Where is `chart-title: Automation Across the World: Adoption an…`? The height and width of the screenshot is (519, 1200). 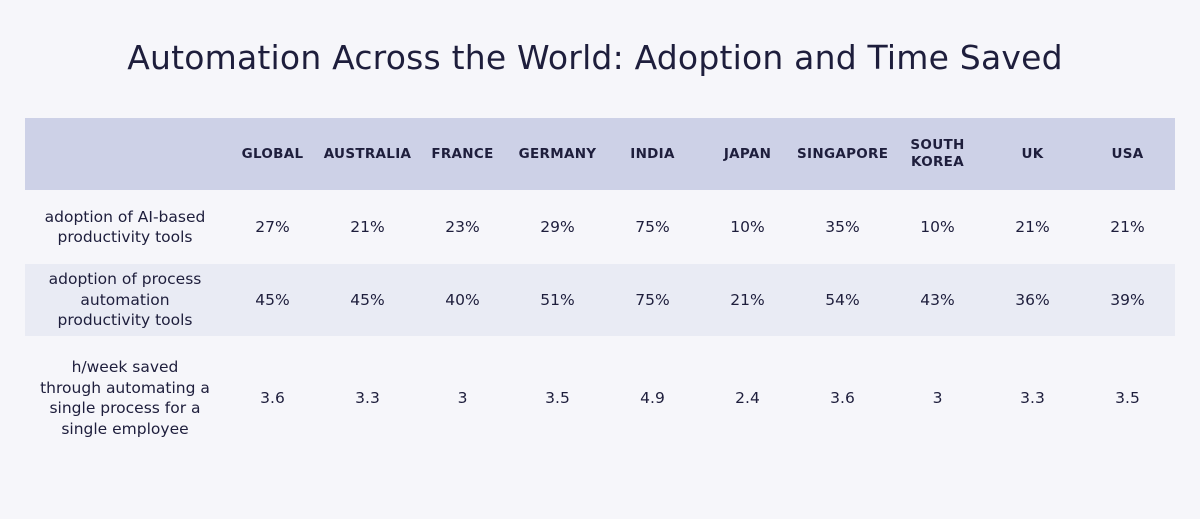 chart-title: Automation Across the World: Adoption an… is located at coordinates (595, 57).